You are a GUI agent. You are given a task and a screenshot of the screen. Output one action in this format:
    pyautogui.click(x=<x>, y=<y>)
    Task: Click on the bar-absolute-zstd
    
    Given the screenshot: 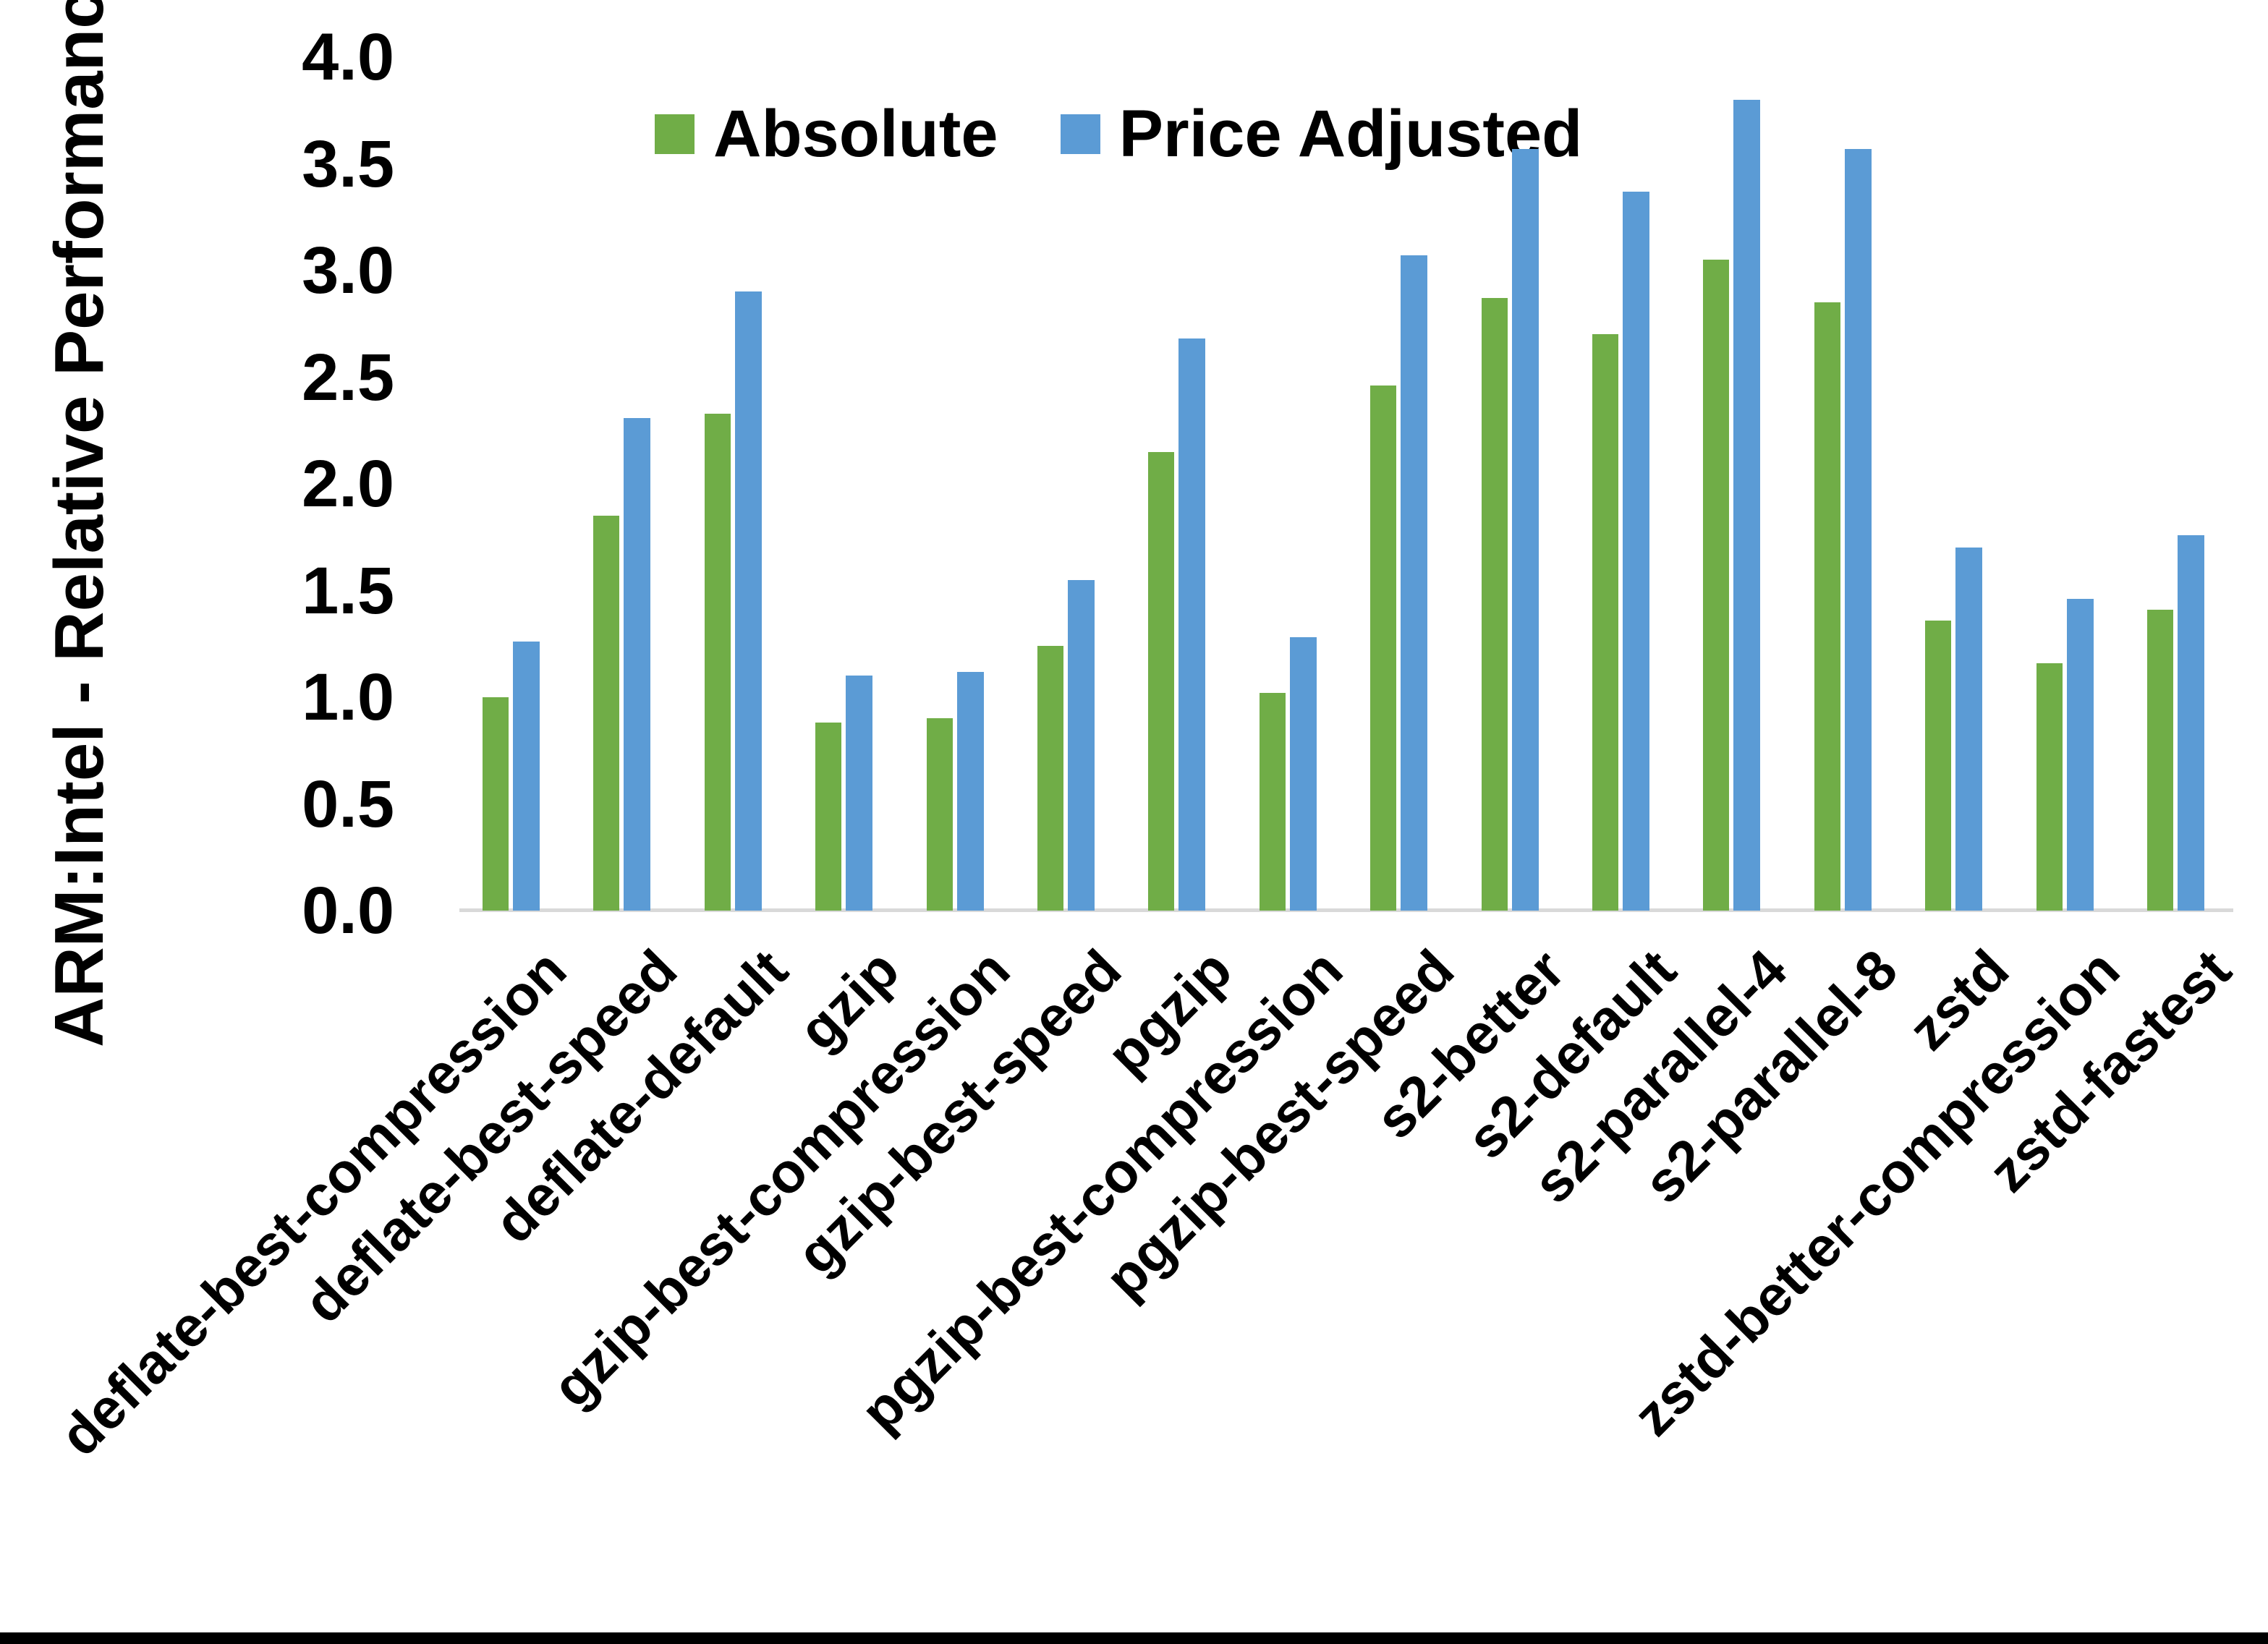 What is the action you would take?
    pyautogui.click(x=1938, y=766)
    